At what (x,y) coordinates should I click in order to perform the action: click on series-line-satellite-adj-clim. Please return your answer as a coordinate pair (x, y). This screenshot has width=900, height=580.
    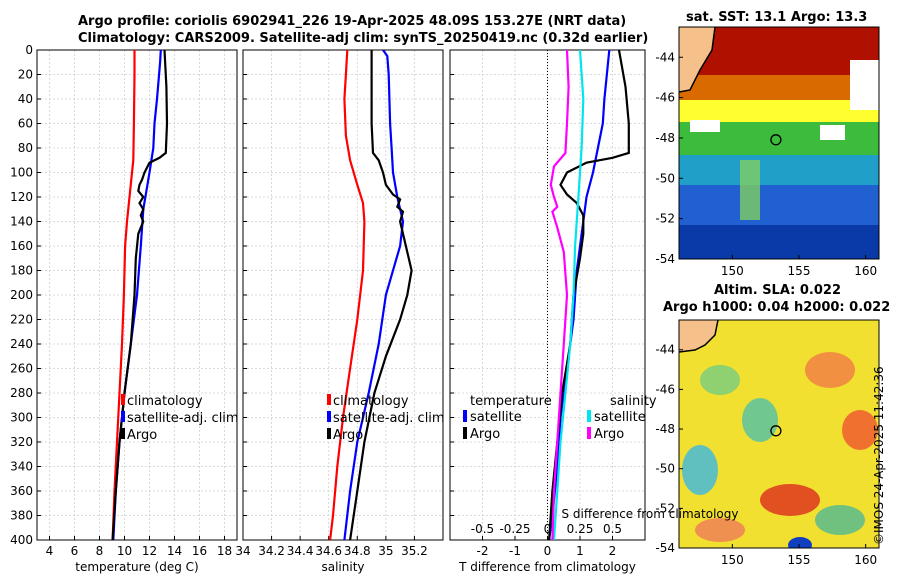
    Looking at the image, I should click on (374, 295).